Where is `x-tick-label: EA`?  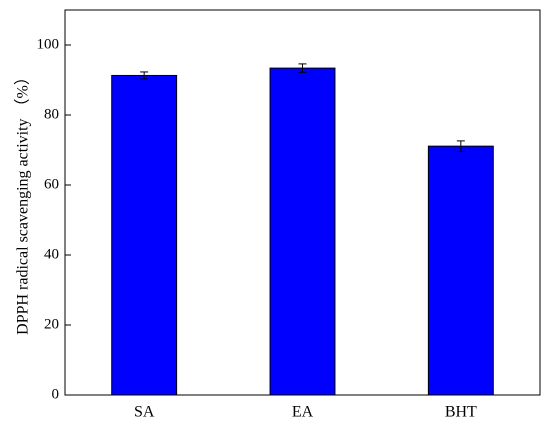
x-tick-label: EA is located at coordinates (303, 412).